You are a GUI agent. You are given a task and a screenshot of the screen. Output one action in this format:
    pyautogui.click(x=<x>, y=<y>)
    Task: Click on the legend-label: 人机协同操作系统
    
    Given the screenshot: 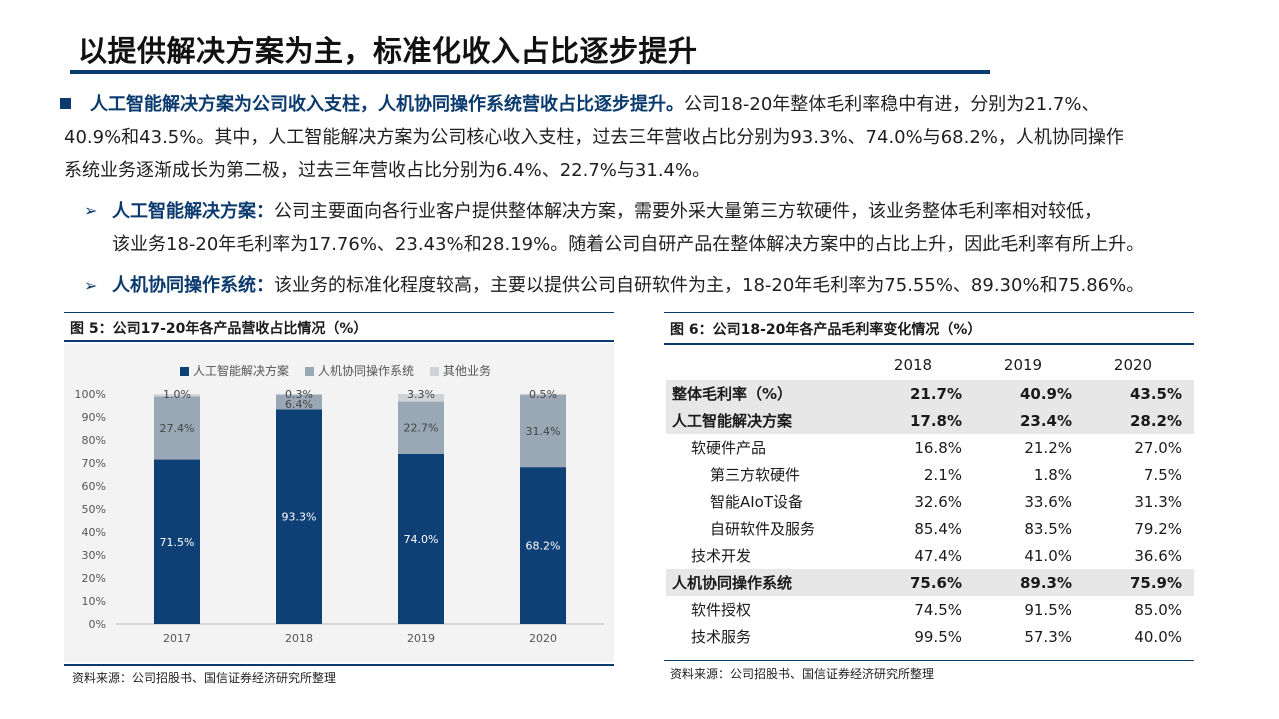 What is the action you would take?
    pyautogui.click(x=366, y=371)
    